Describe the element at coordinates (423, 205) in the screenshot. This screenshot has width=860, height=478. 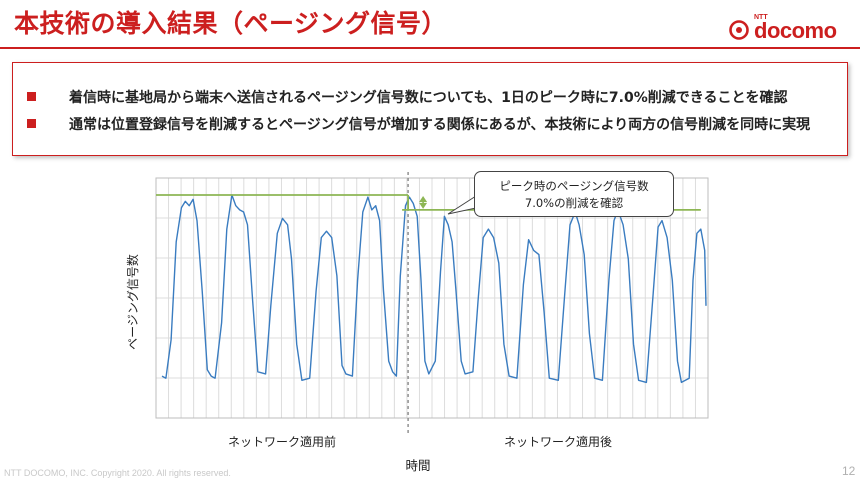
I see `reduction-arrow-head-down-icon` at that location.